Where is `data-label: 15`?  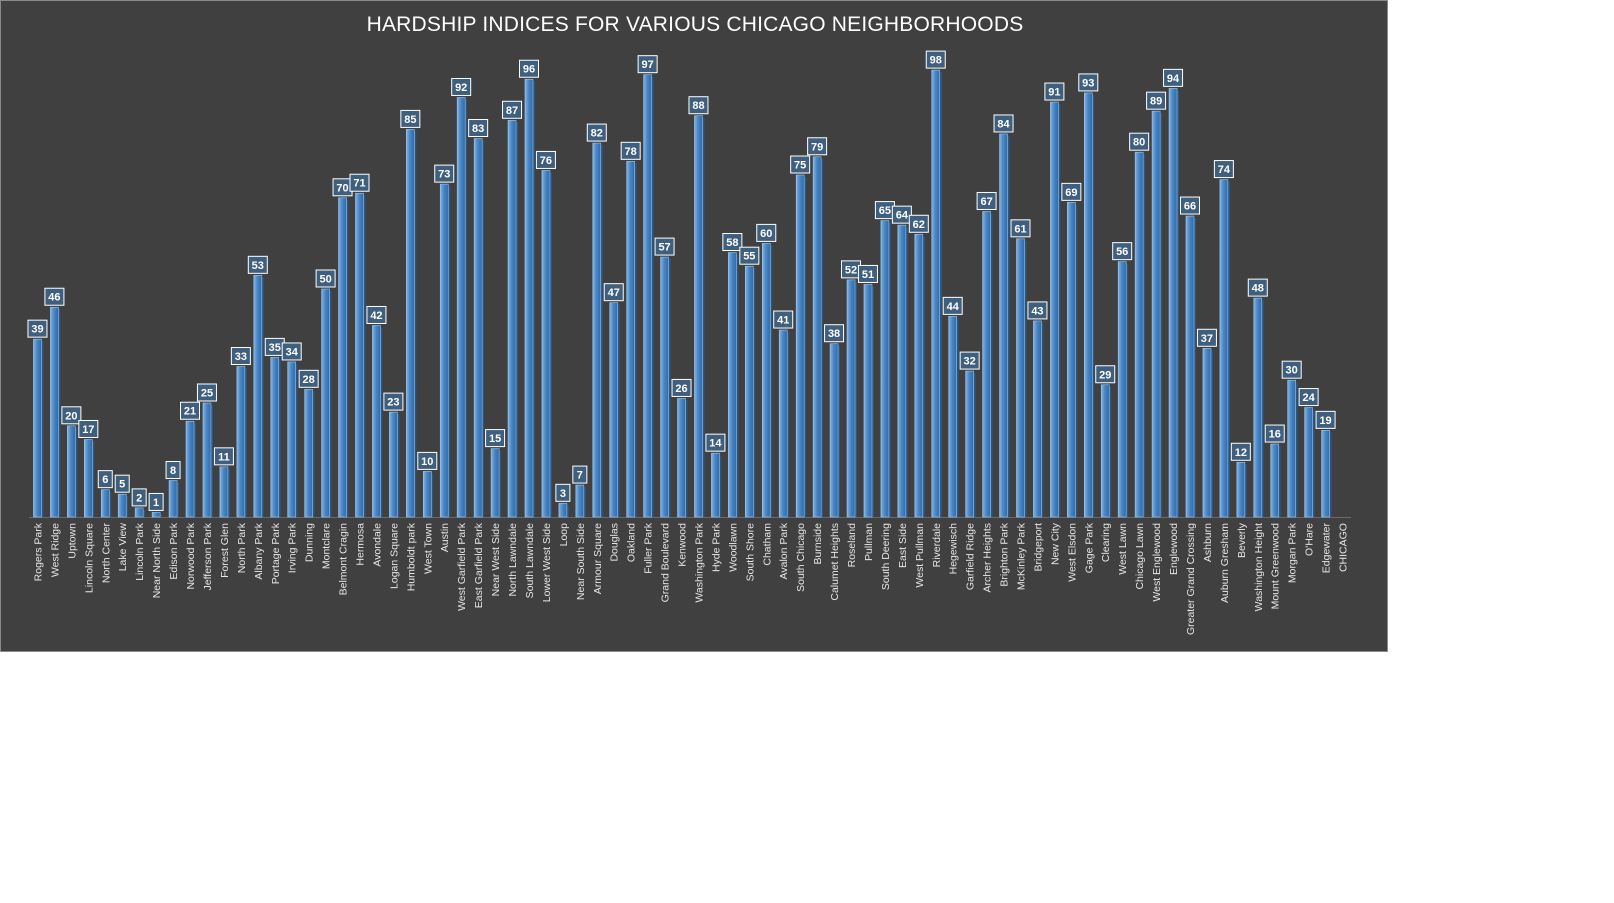
data-label: 15 is located at coordinates (495, 439).